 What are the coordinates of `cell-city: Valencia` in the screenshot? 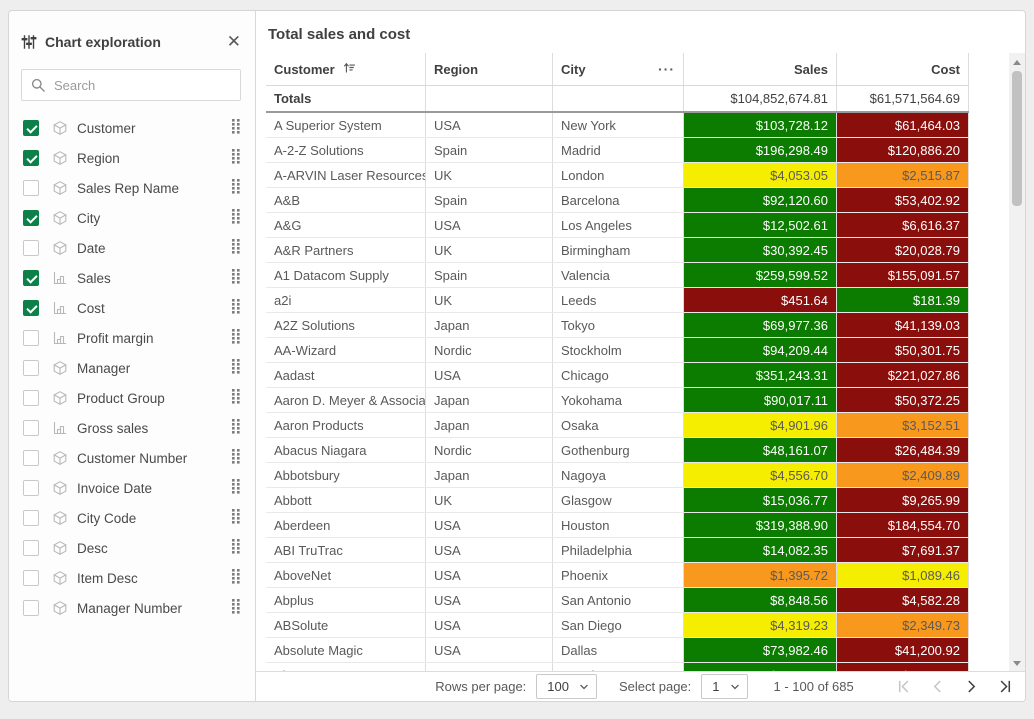 It's located at (618, 275).